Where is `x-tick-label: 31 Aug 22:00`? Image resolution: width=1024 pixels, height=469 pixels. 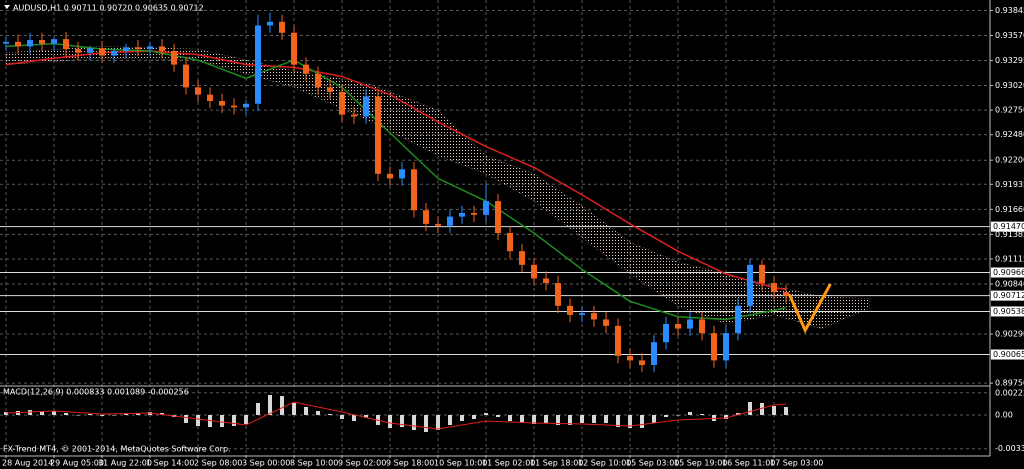 x-tick-label: 31 Aug 22:00 is located at coordinates (125, 463).